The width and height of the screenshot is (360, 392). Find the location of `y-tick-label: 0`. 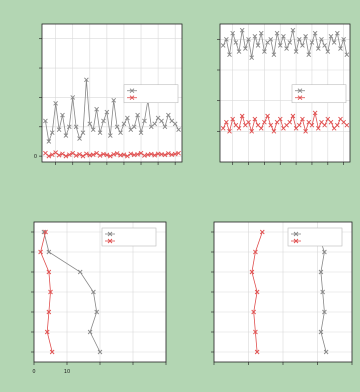

y-tick-label: 0 is located at coordinates (35, 157).